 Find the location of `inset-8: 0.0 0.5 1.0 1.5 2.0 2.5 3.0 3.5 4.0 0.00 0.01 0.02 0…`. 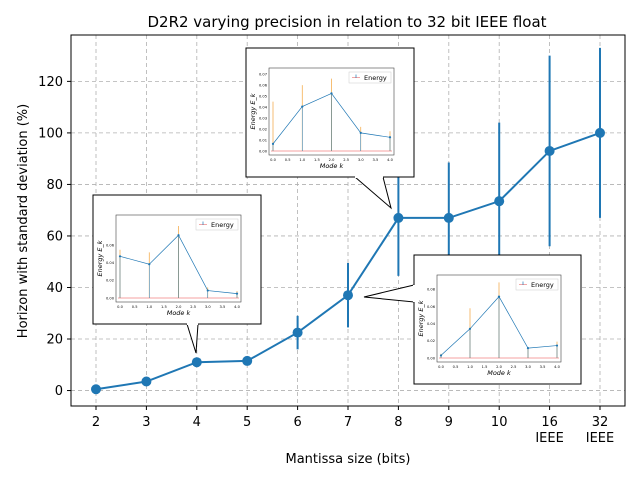

inset-8: 0.0 0.5 1.0 1.5 2.0 2.5 3.0 3.5 4.0 0.00 0.01 0.02 0… is located at coordinates (330, 128).